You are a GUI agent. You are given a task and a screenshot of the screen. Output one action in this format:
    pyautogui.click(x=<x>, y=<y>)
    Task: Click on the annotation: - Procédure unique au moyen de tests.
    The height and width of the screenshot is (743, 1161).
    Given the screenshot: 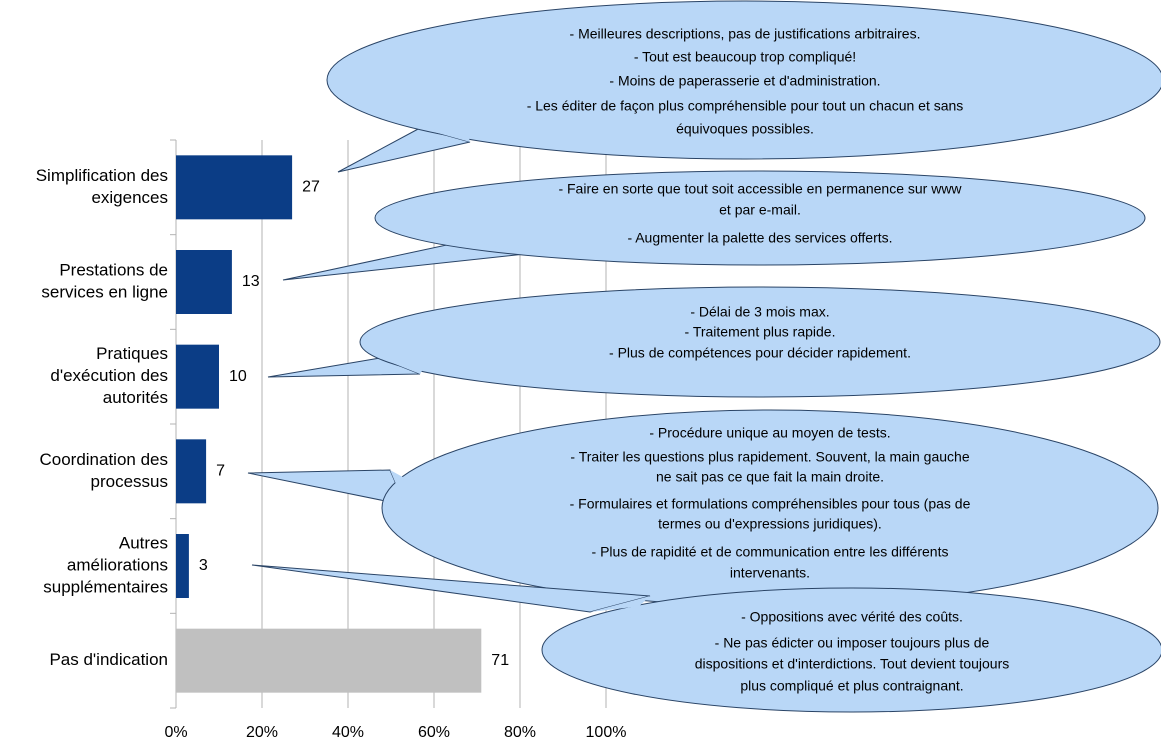 What is the action you would take?
    pyautogui.click(x=769, y=433)
    